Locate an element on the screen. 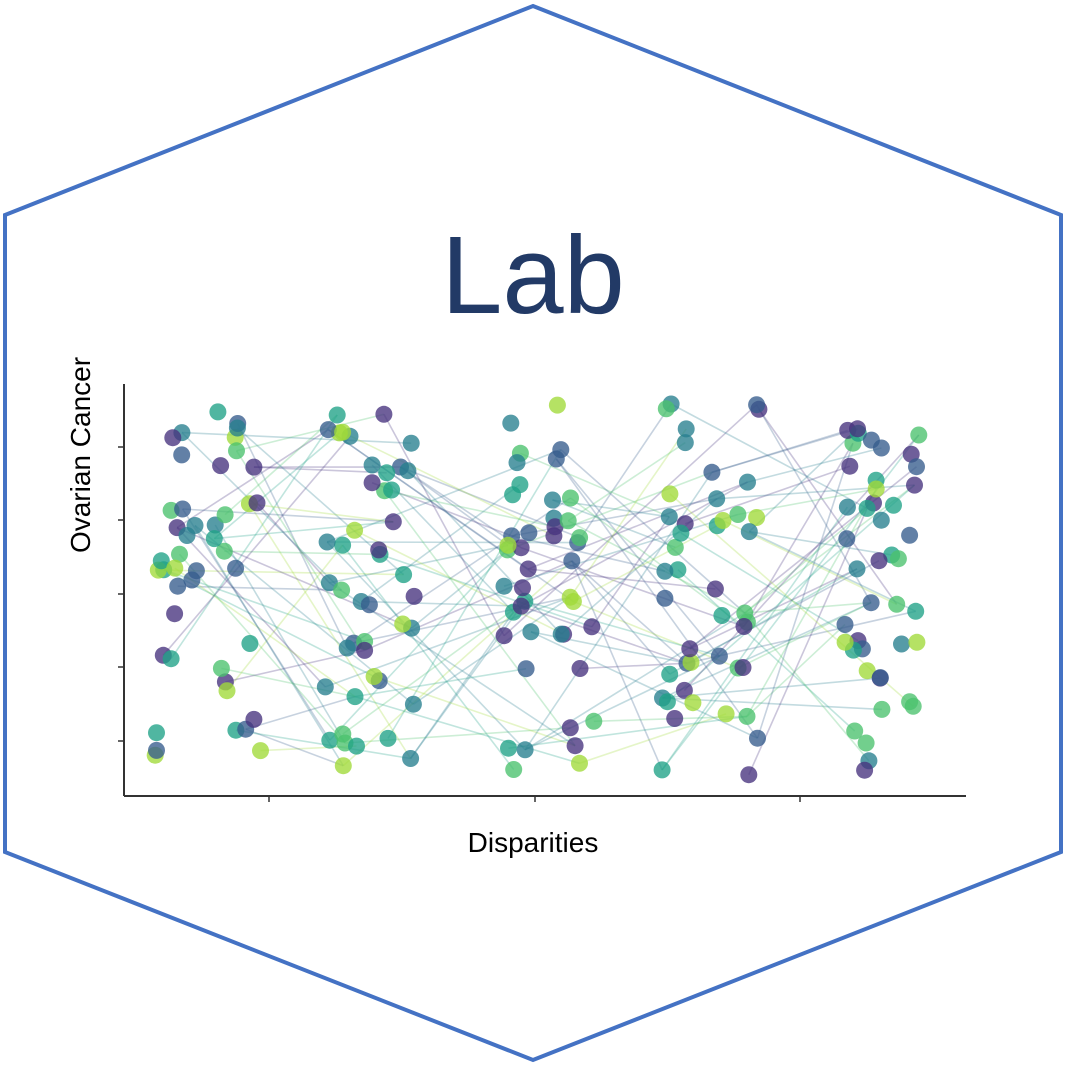 The height and width of the screenshot is (1067, 1067). logo-title: Lab is located at coordinates (533, 275).